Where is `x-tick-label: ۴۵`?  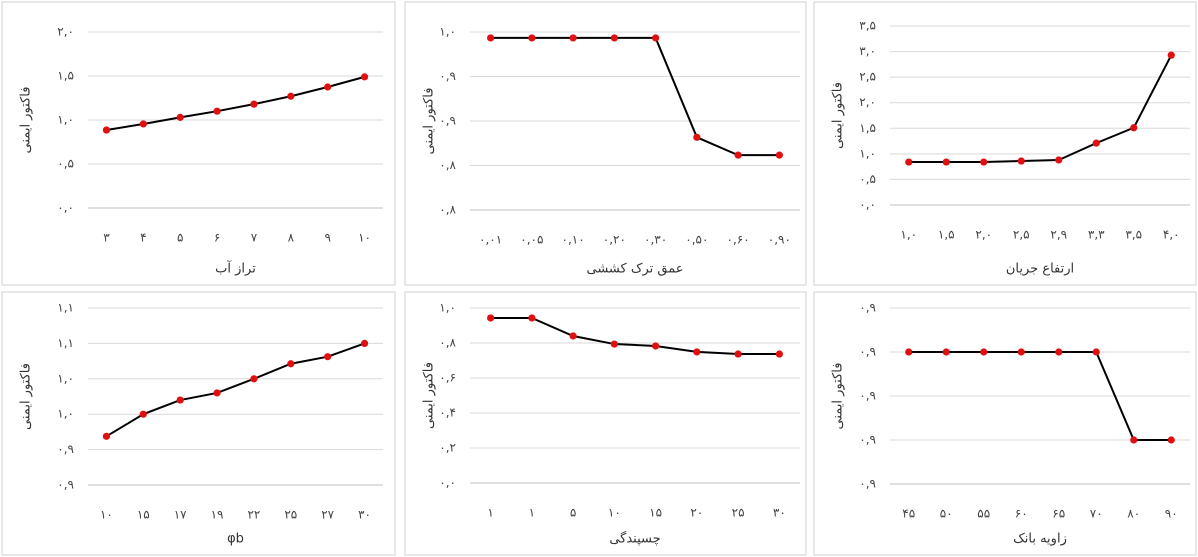 x-tick-label: ۴۵ is located at coordinates (908, 514).